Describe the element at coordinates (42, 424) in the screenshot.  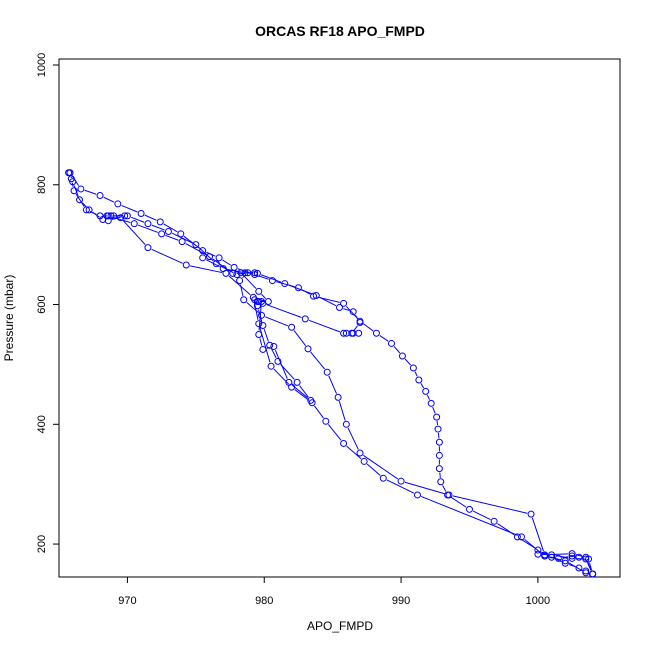
I see `y-tick-label-1: 400` at that location.